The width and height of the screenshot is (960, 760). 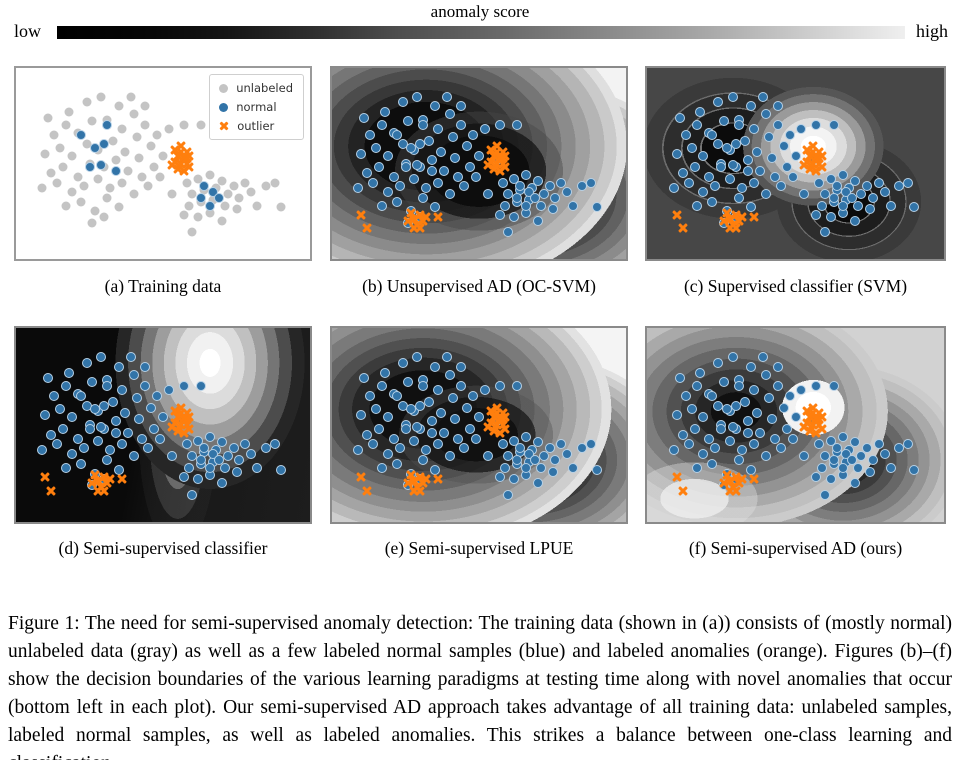 I want to click on colorbar-low-label: low, so click(x=27, y=31).